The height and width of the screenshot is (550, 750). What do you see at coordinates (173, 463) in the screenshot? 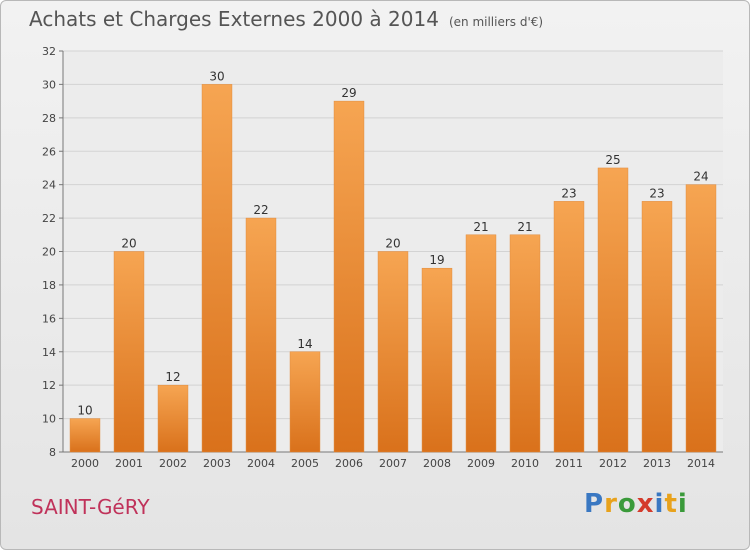
I see `x-tick-label: 2002` at bounding box center [173, 463].